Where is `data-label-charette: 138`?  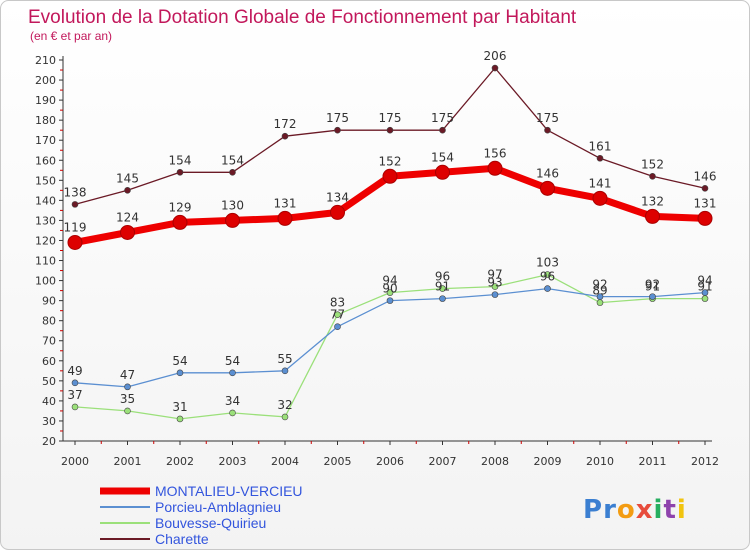
data-label-charette: 138 is located at coordinates (75, 192).